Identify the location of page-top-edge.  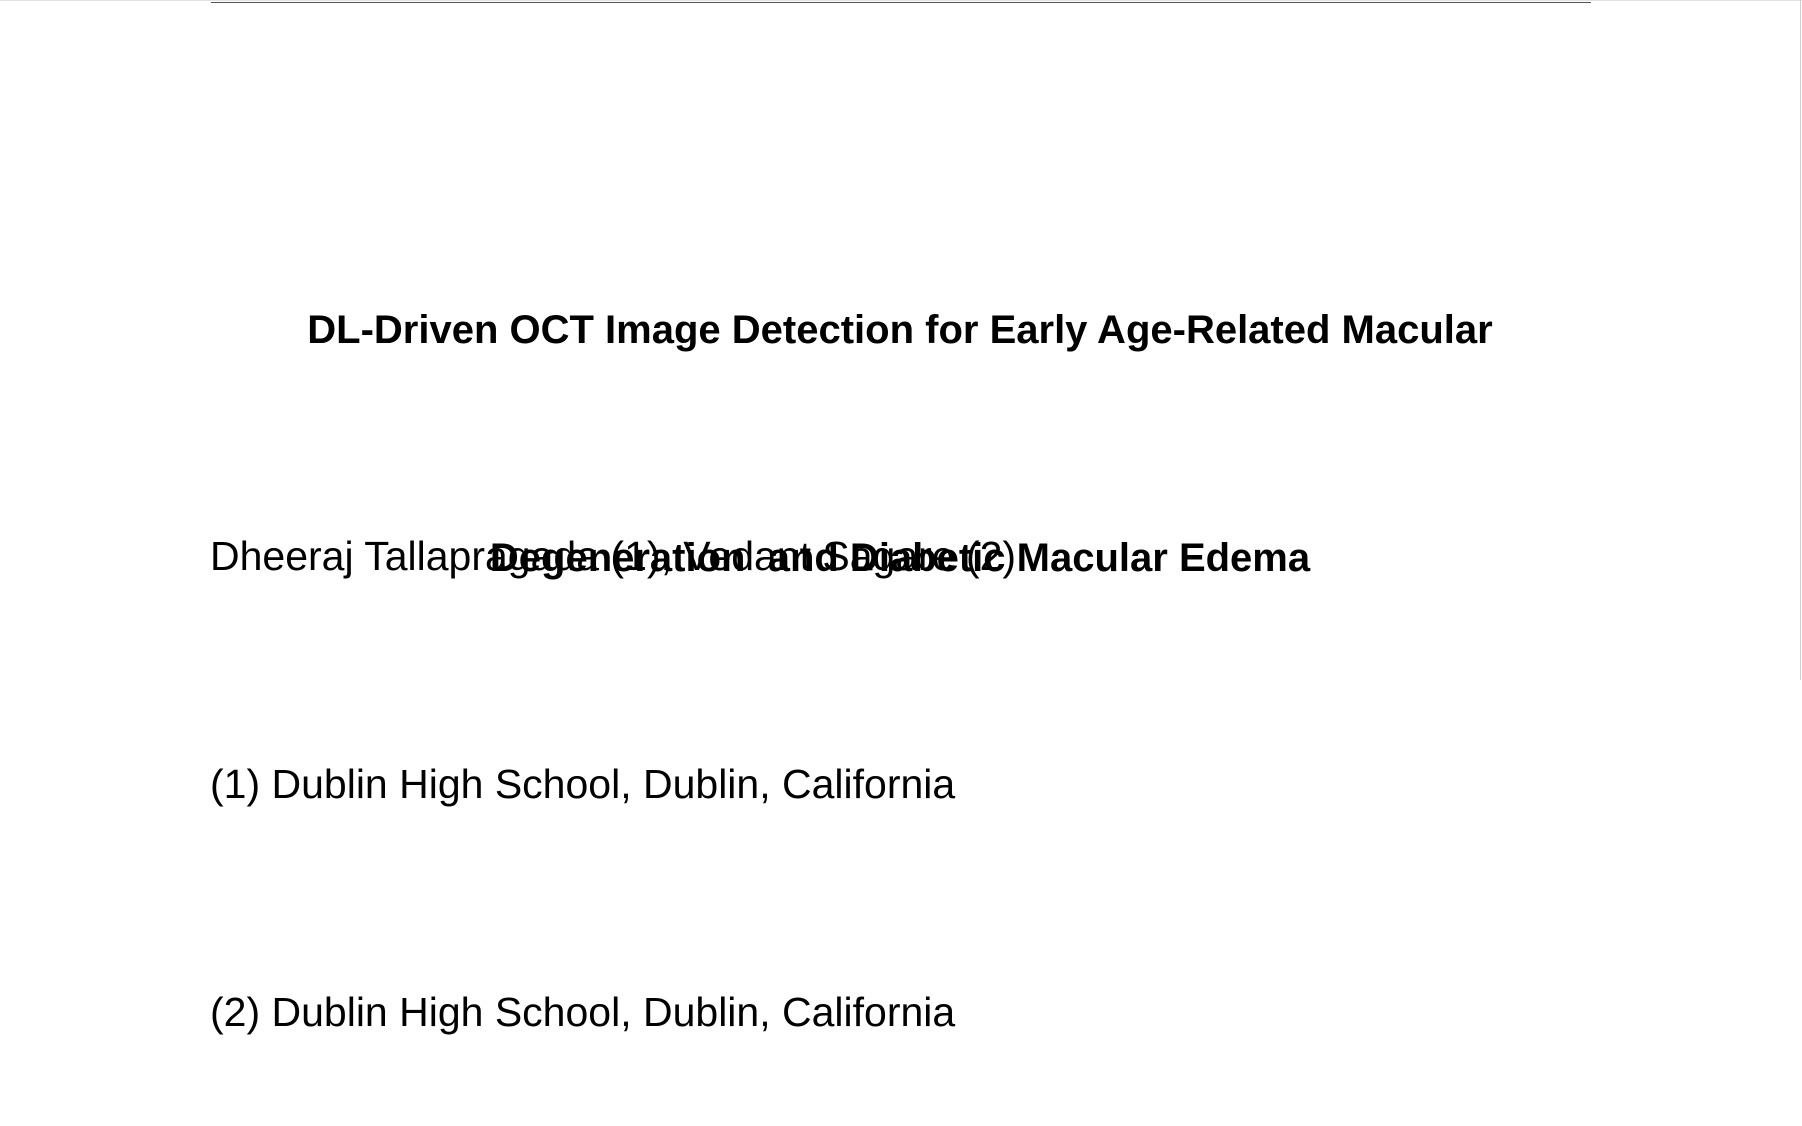
(901, 0).